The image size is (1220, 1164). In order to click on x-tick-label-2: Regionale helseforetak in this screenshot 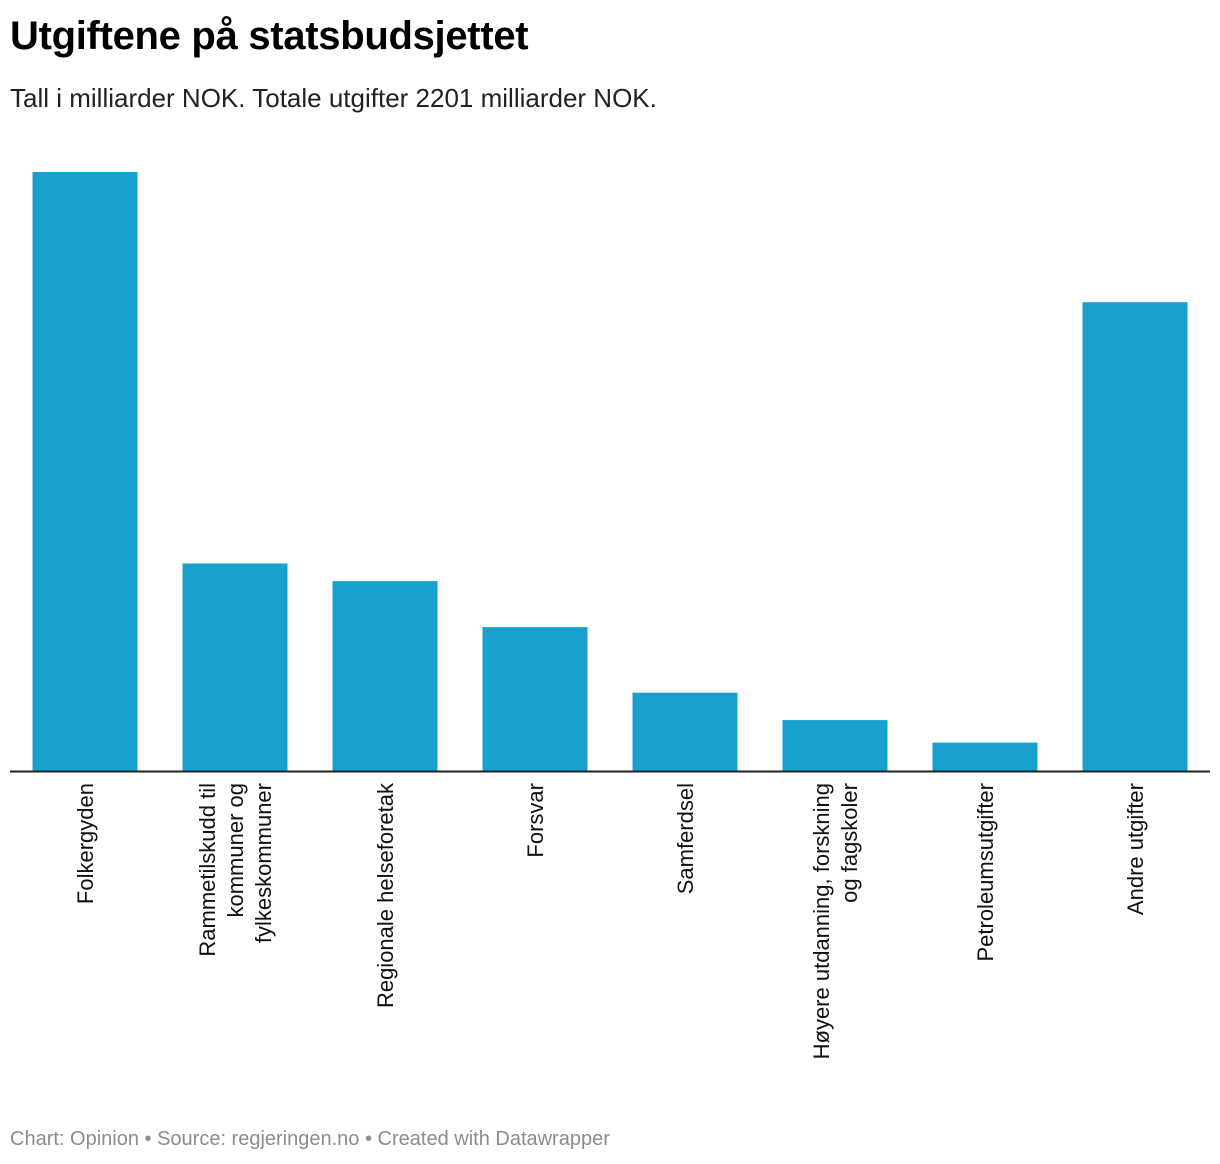, I will do `click(385, 895)`.